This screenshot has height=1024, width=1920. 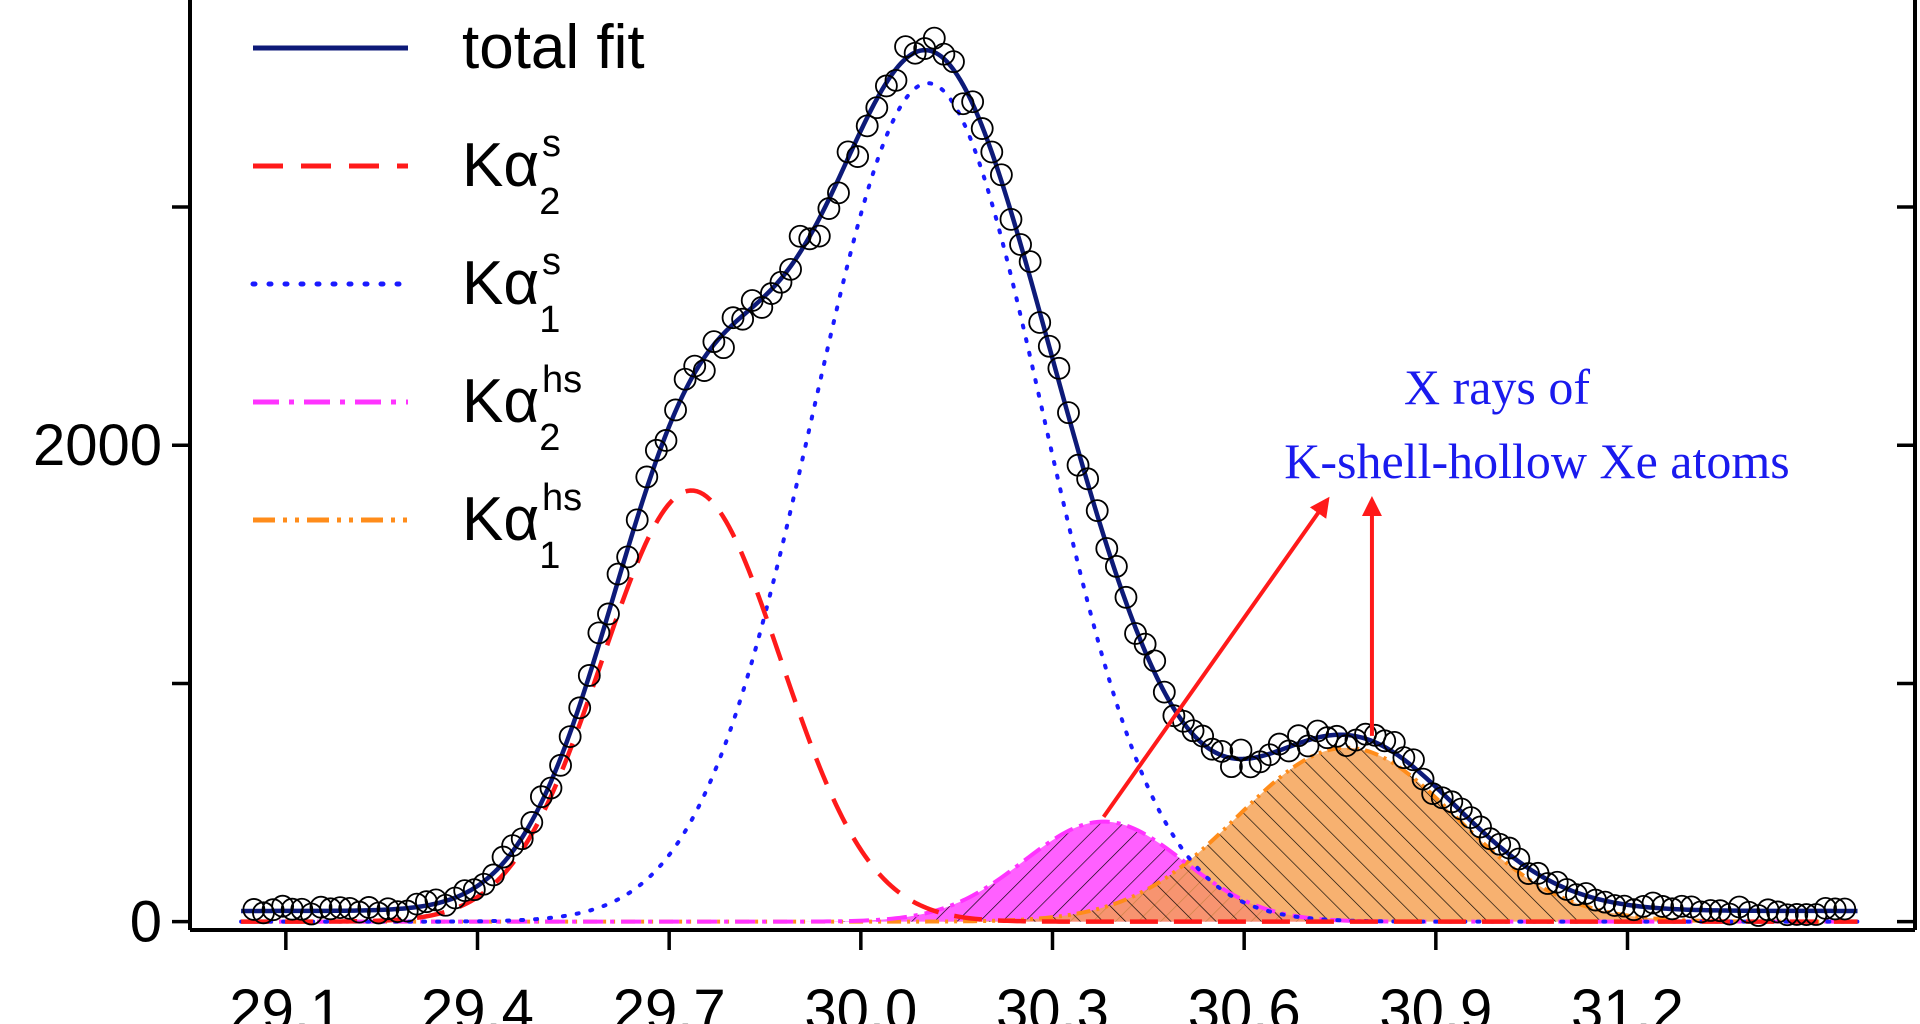 I want to click on x-tick-label: 30.0, so click(x=860, y=1001).